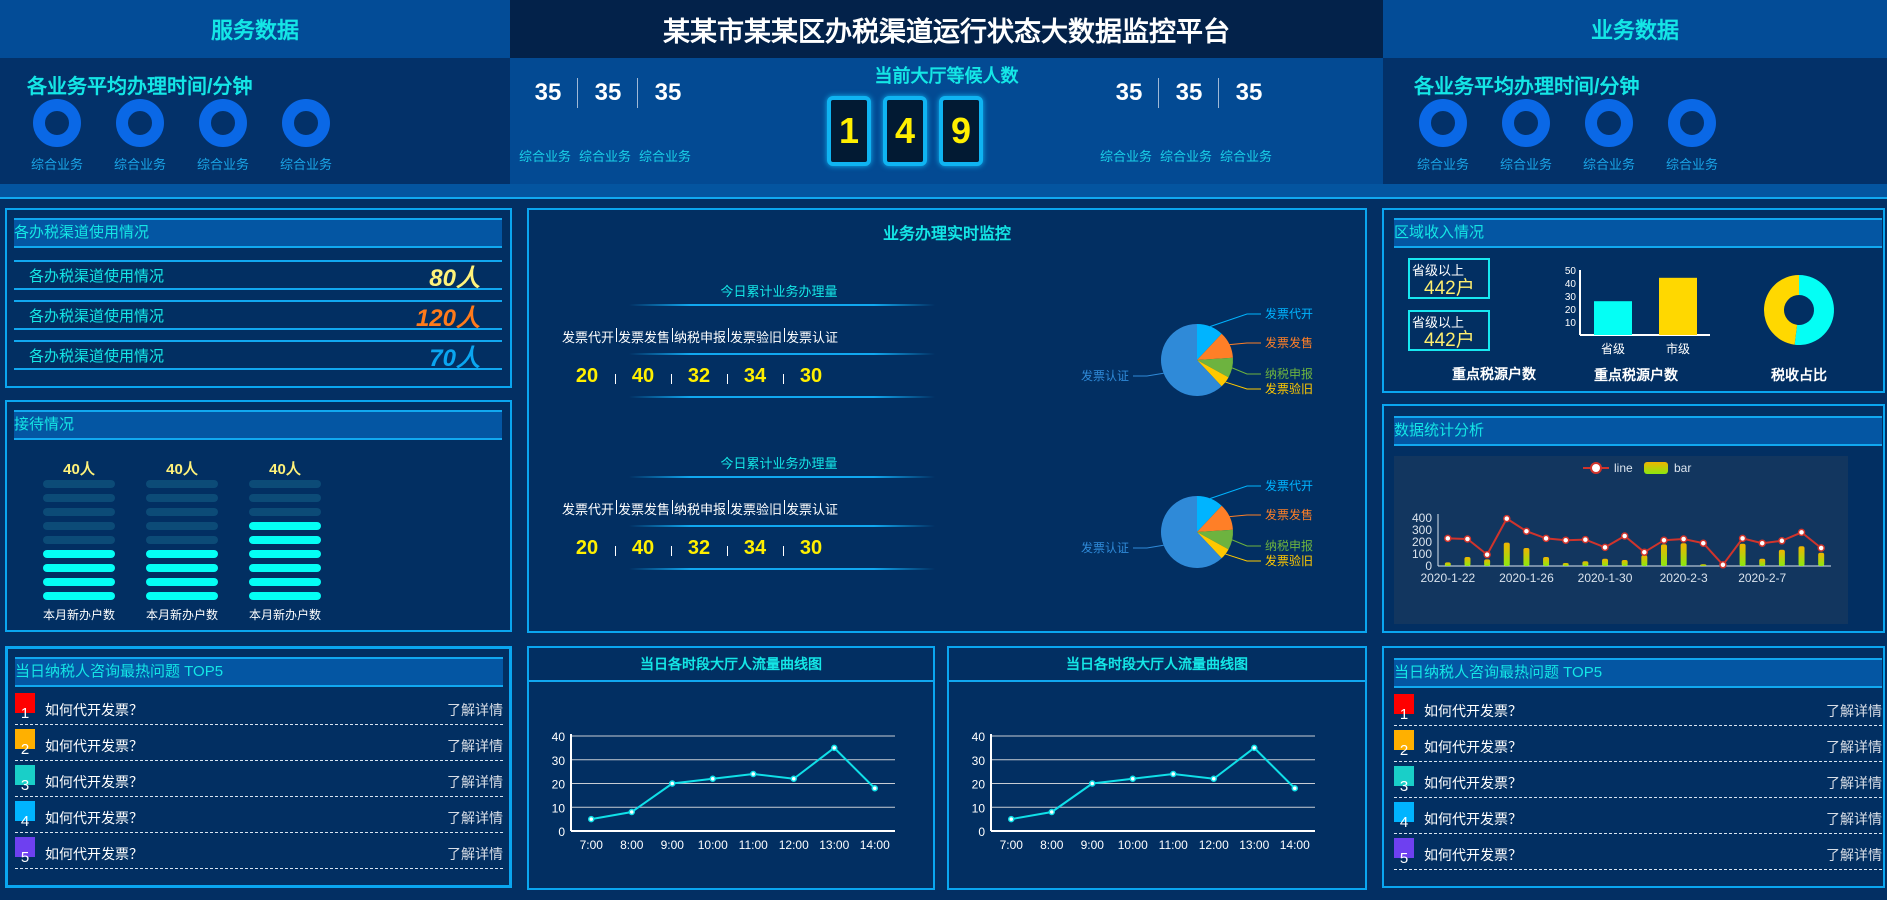 The width and height of the screenshot is (1887, 900). I want to click on ring-label: 综合业务, so click(305, 164).